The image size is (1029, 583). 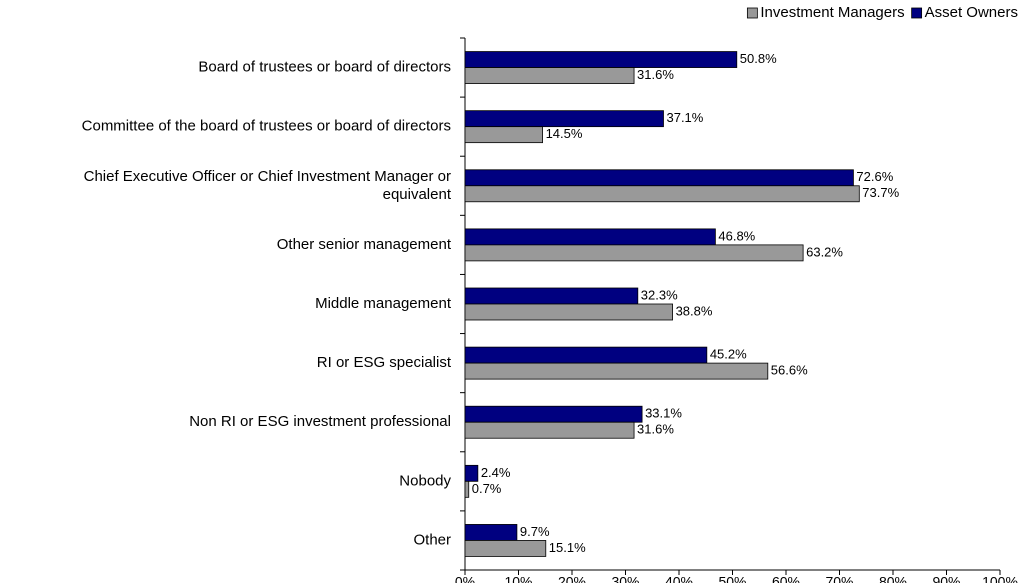 What do you see at coordinates (874, 176) in the screenshot?
I see `value-label: 72.6%` at bounding box center [874, 176].